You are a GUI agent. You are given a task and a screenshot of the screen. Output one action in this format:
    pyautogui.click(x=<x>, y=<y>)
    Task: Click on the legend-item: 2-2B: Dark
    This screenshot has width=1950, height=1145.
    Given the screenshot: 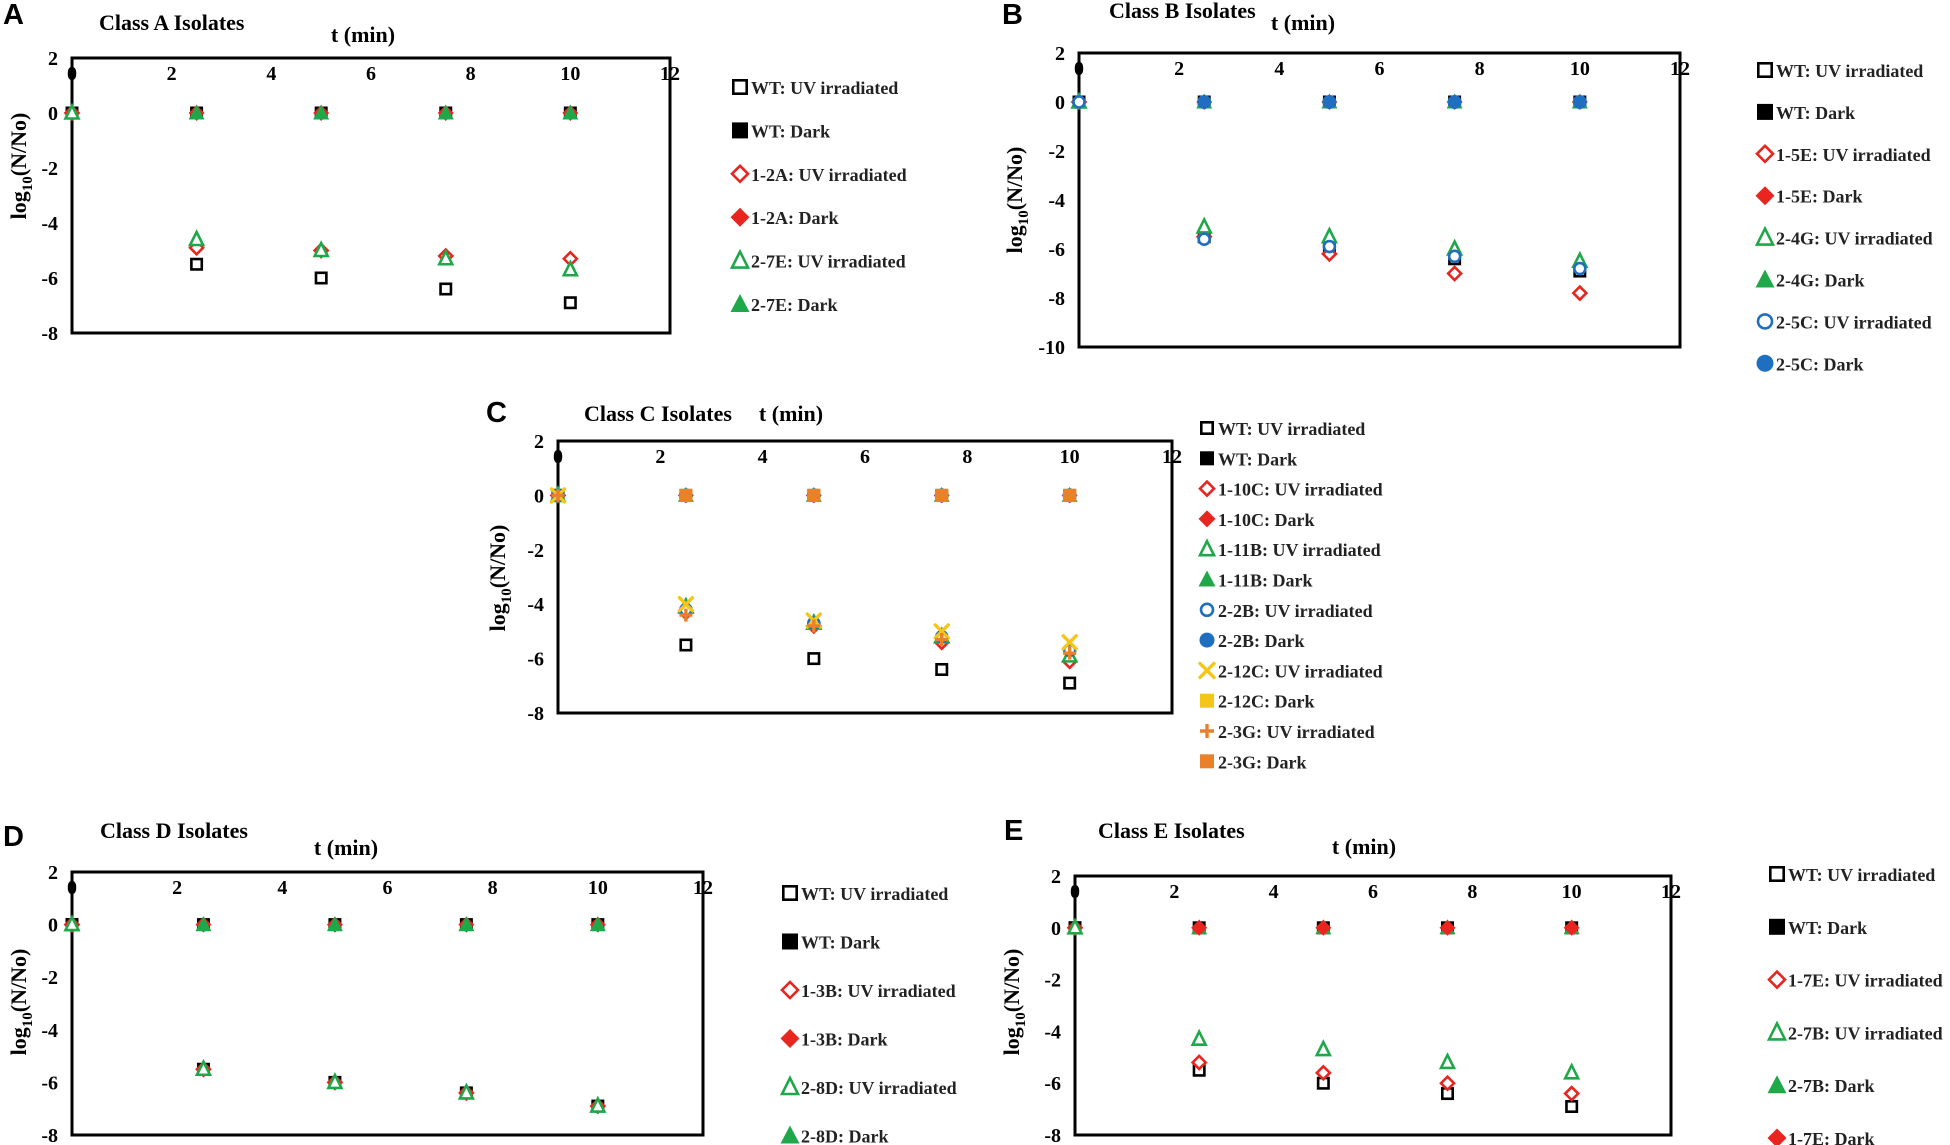 What is the action you would take?
    pyautogui.click(x=1252, y=641)
    